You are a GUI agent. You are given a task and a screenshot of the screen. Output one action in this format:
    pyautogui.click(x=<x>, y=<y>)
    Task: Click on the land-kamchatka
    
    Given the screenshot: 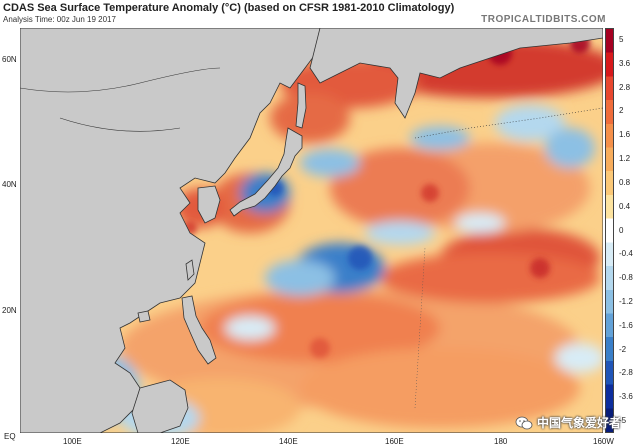 What is the action you would take?
    pyautogui.click(x=456, y=73)
    